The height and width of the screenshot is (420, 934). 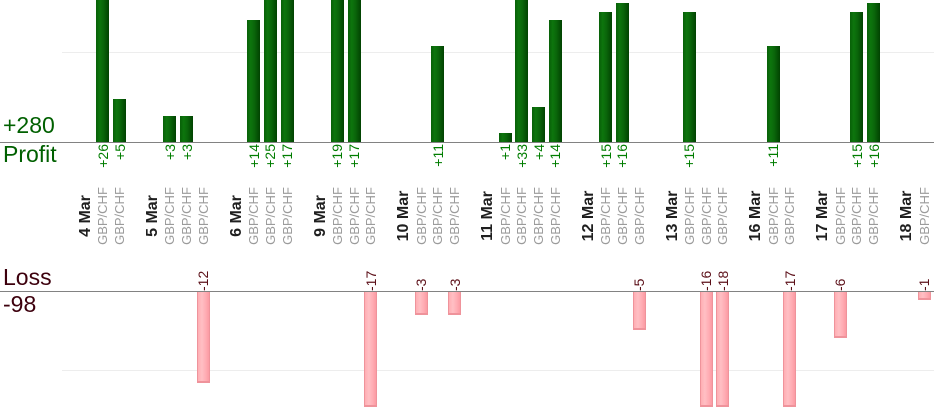 I want to click on loss-section-label: Loss, so click(x=27, y=277).